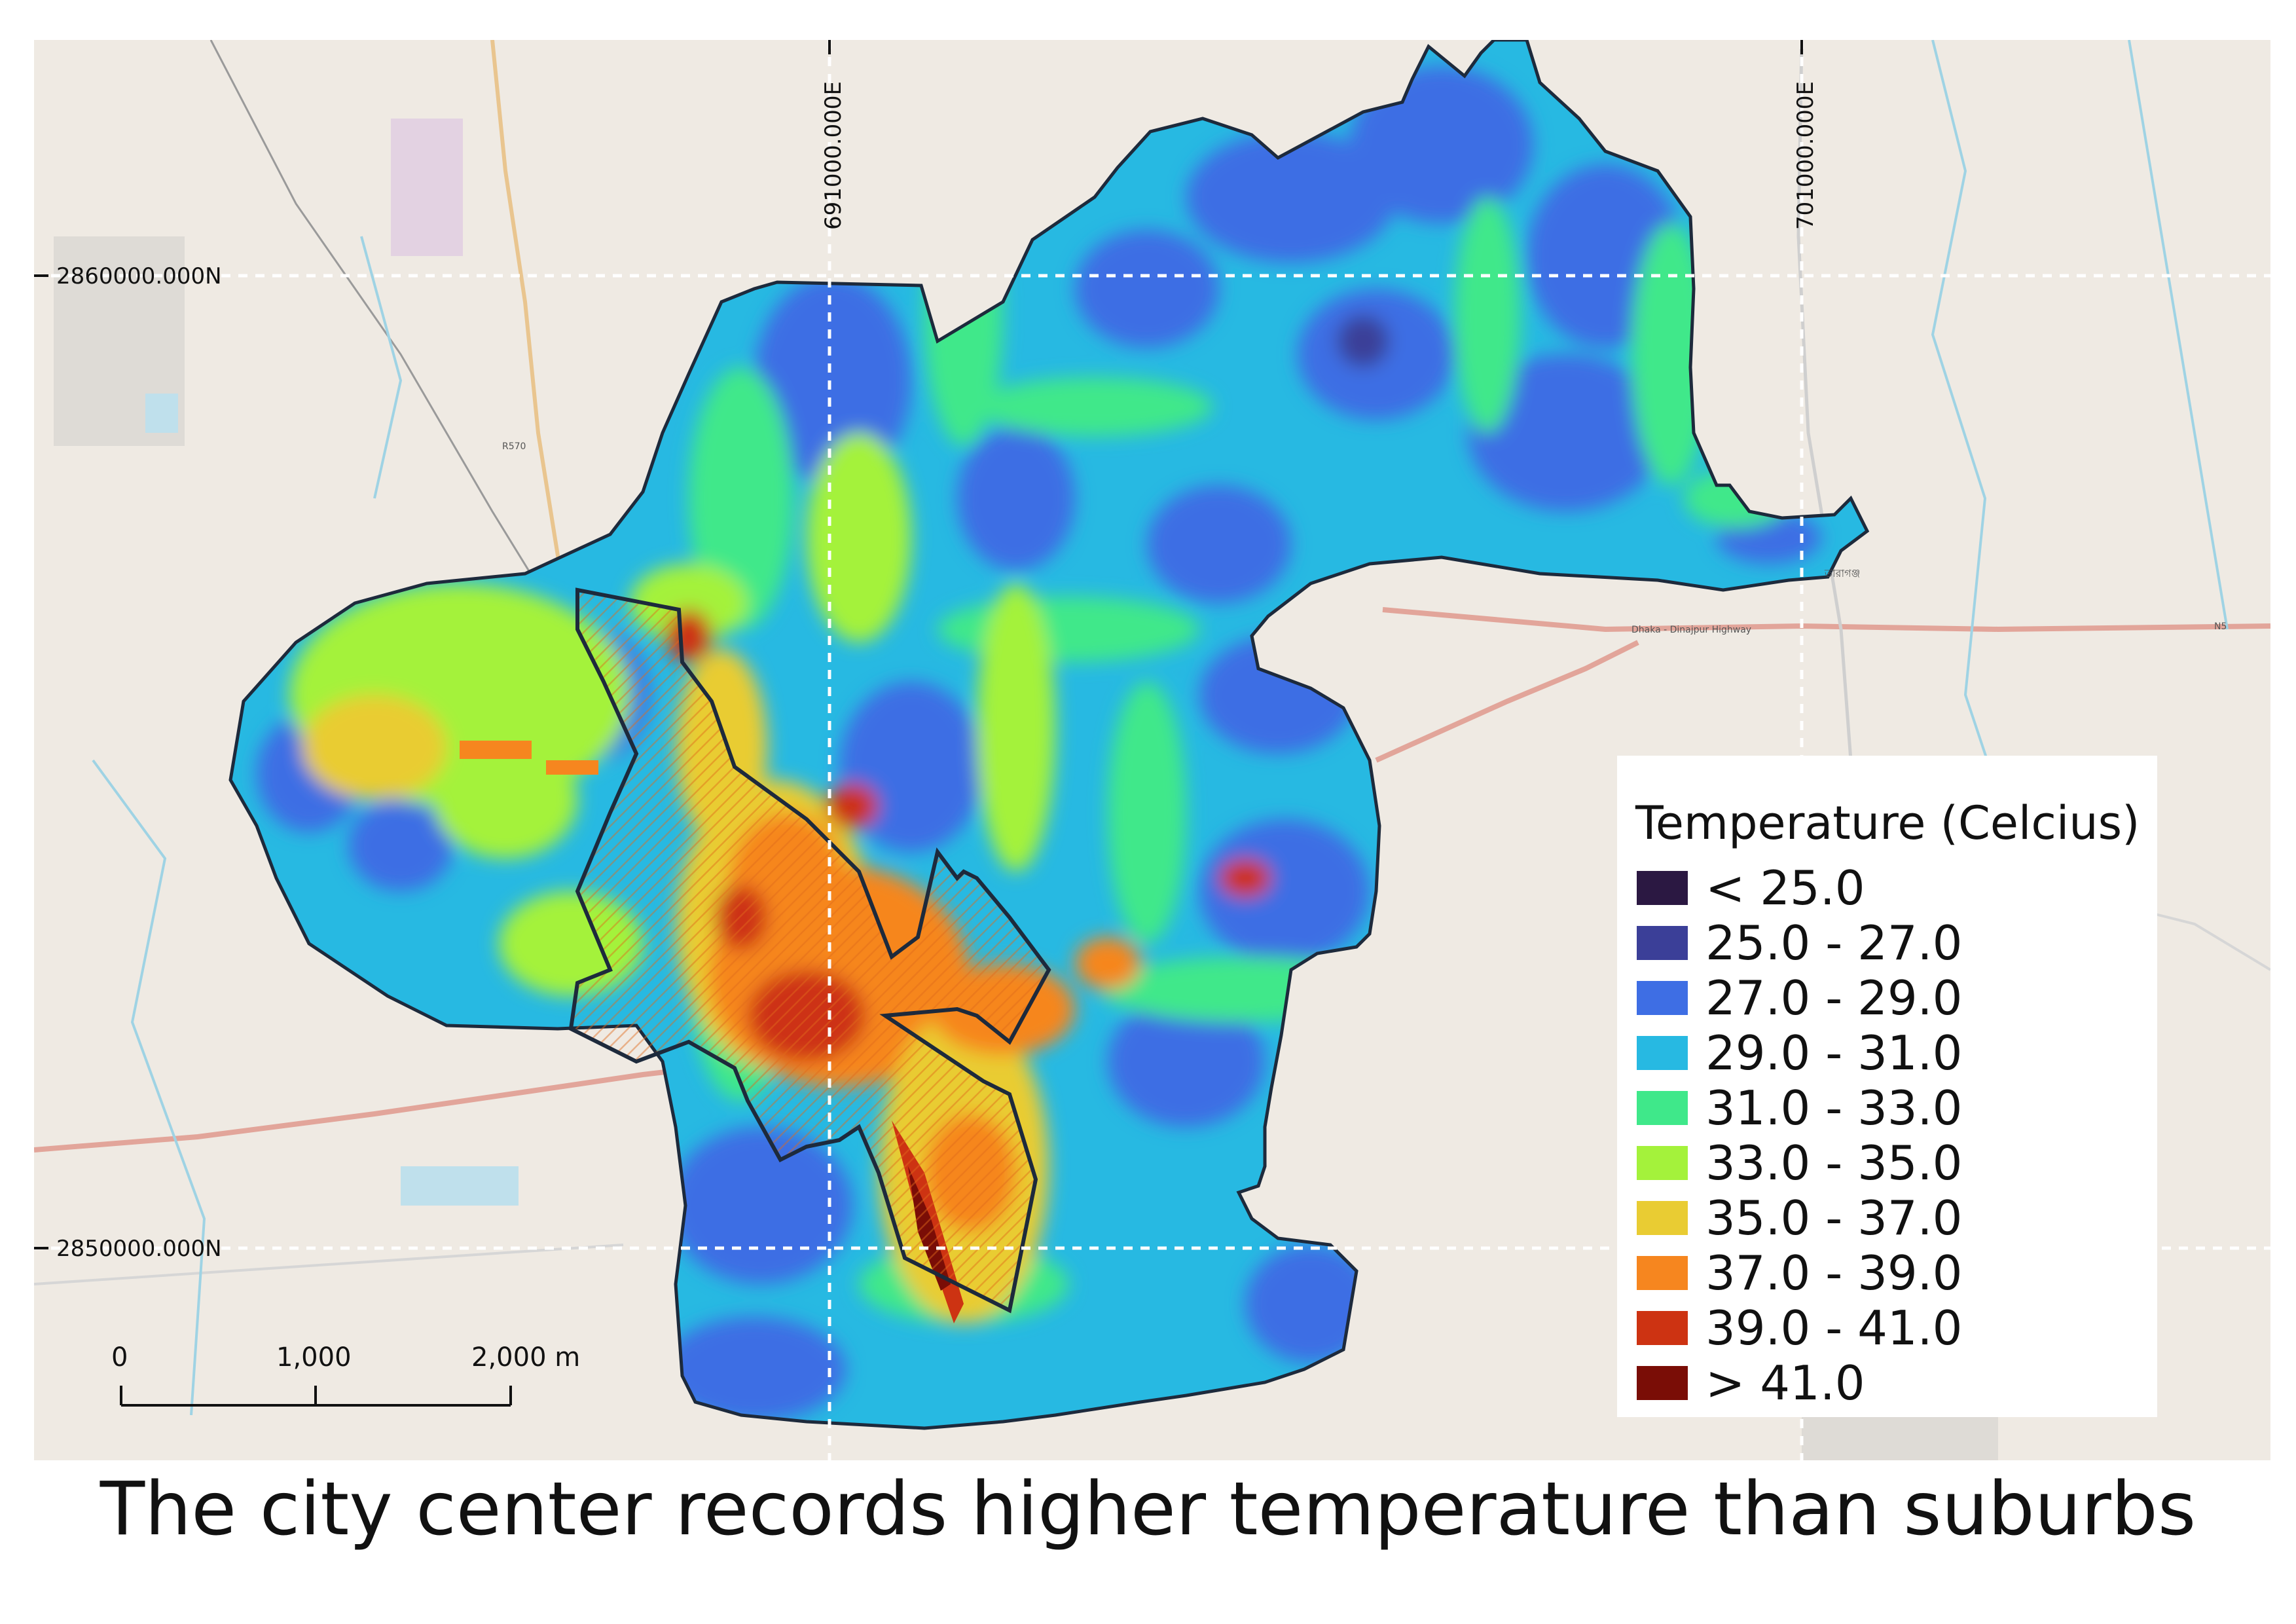 This screenshot has width=2296, height=1624. I want to click on scale-tick-0: 0, so click(119, 1357).